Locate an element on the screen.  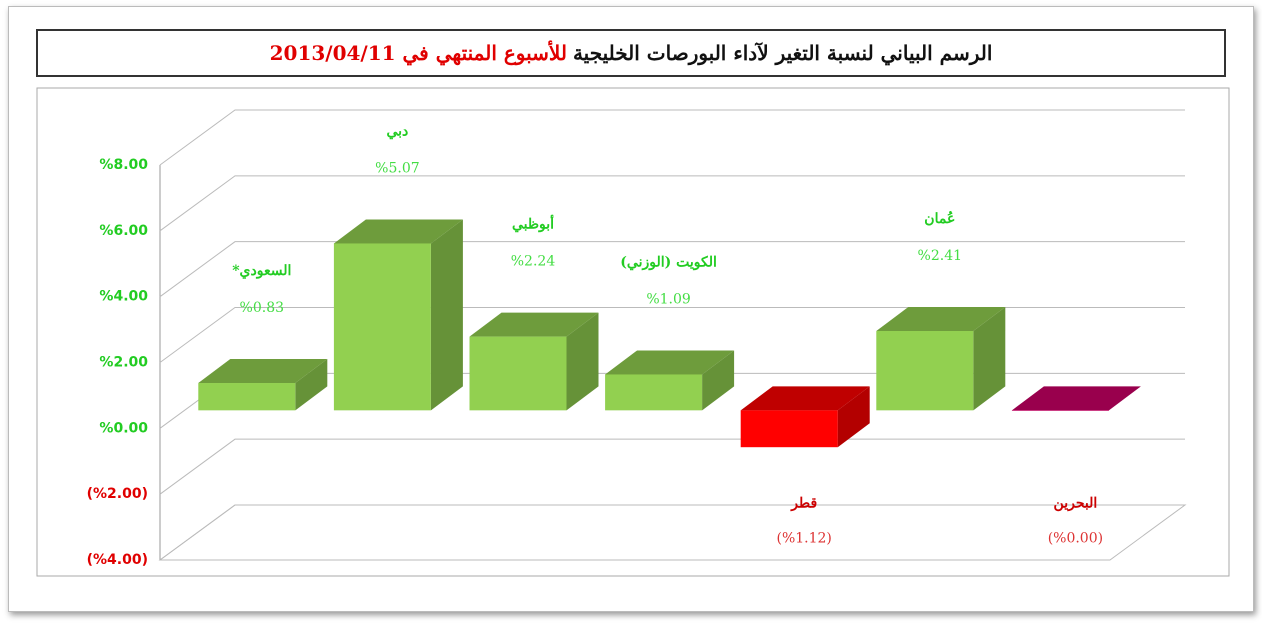
value-label: %2.24 is located at coordinates (533, 262).